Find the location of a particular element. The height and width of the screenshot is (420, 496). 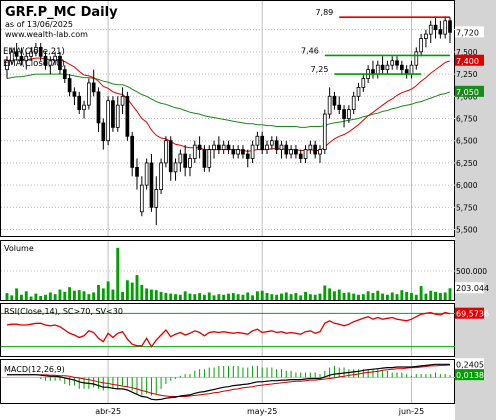

legend-ema21: EMA(Close,21) is located at coordinates (34, 52).